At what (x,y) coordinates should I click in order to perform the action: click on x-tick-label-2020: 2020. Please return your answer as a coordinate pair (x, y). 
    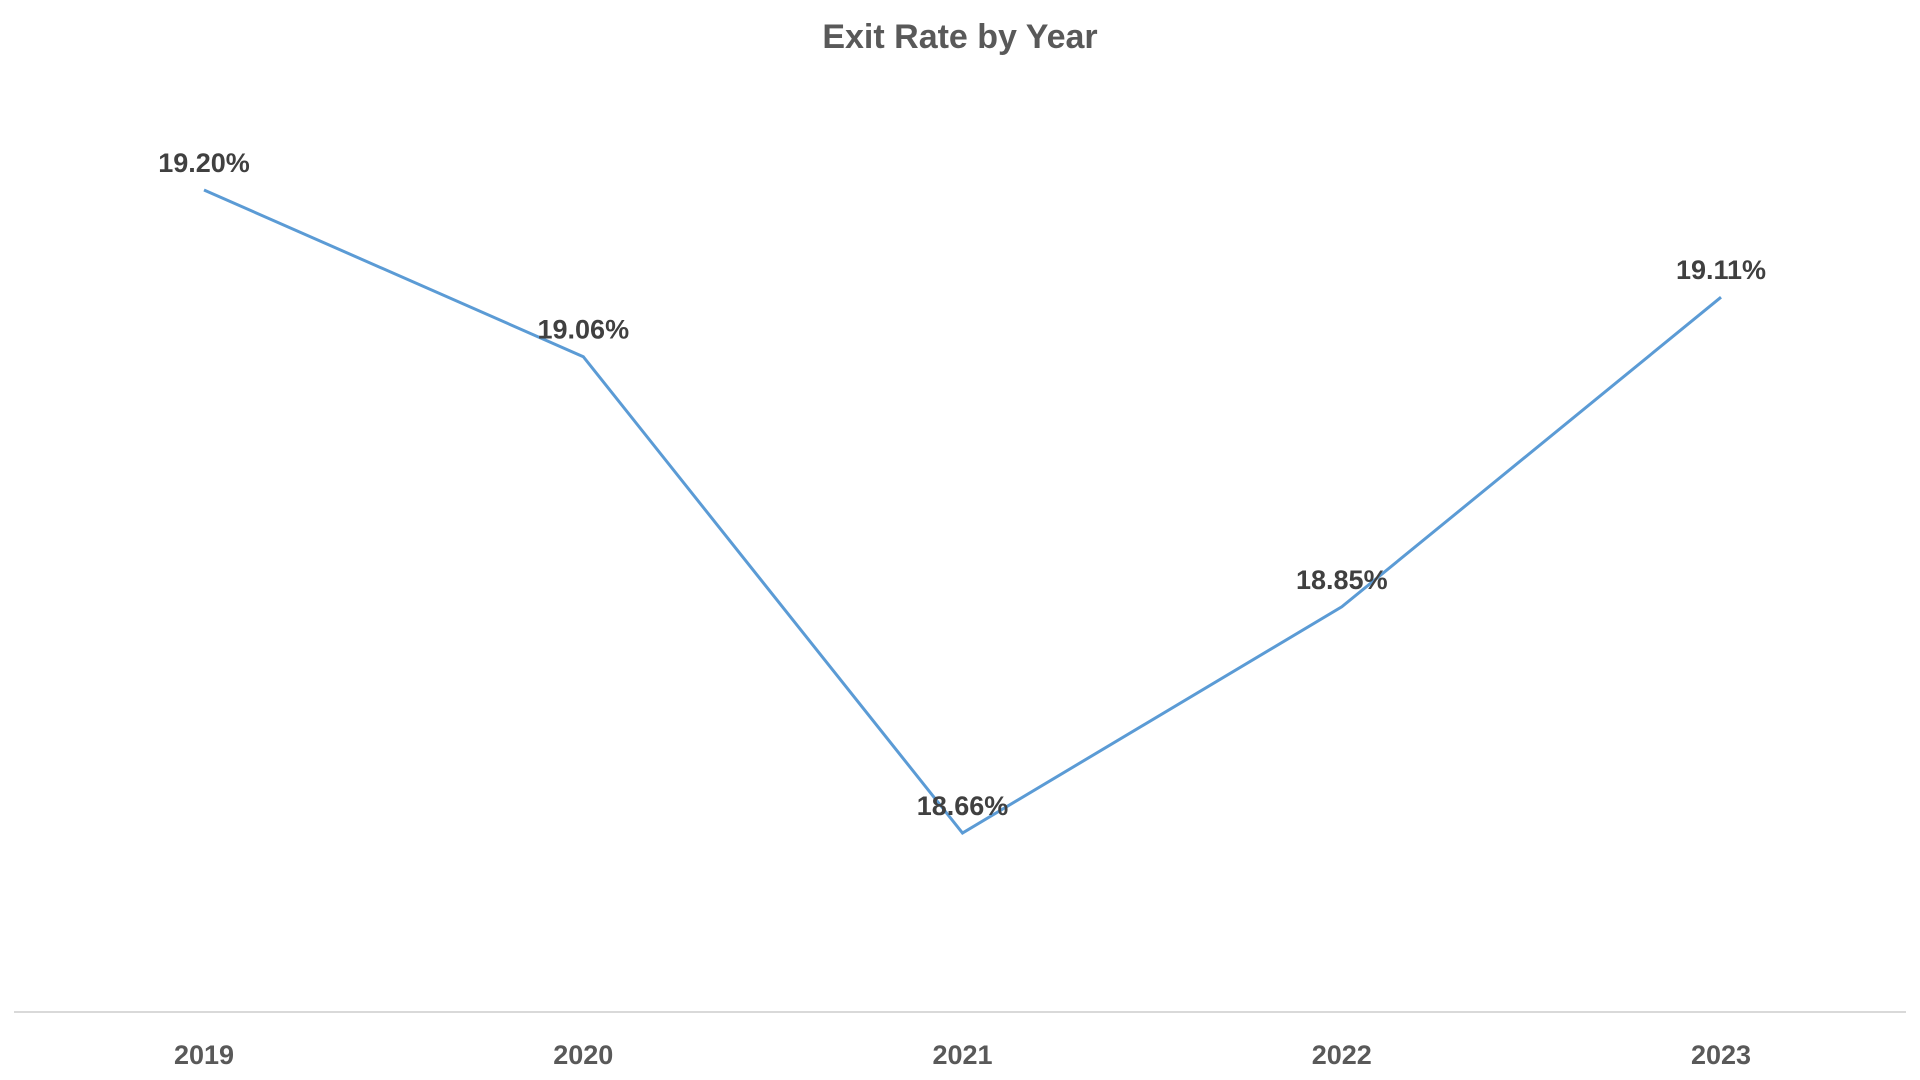
    Looking at the image, I should click on (583, 1055).